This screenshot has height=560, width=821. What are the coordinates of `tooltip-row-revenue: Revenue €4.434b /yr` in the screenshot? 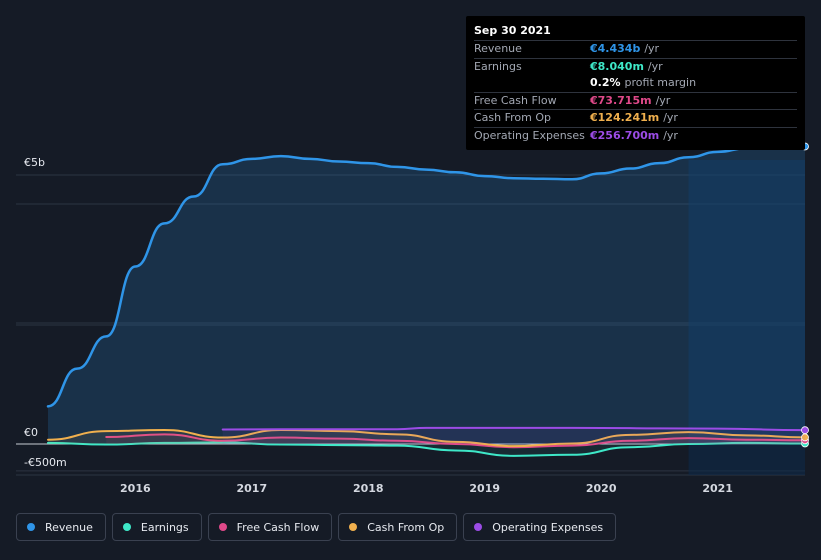 It's located at (635, 49).